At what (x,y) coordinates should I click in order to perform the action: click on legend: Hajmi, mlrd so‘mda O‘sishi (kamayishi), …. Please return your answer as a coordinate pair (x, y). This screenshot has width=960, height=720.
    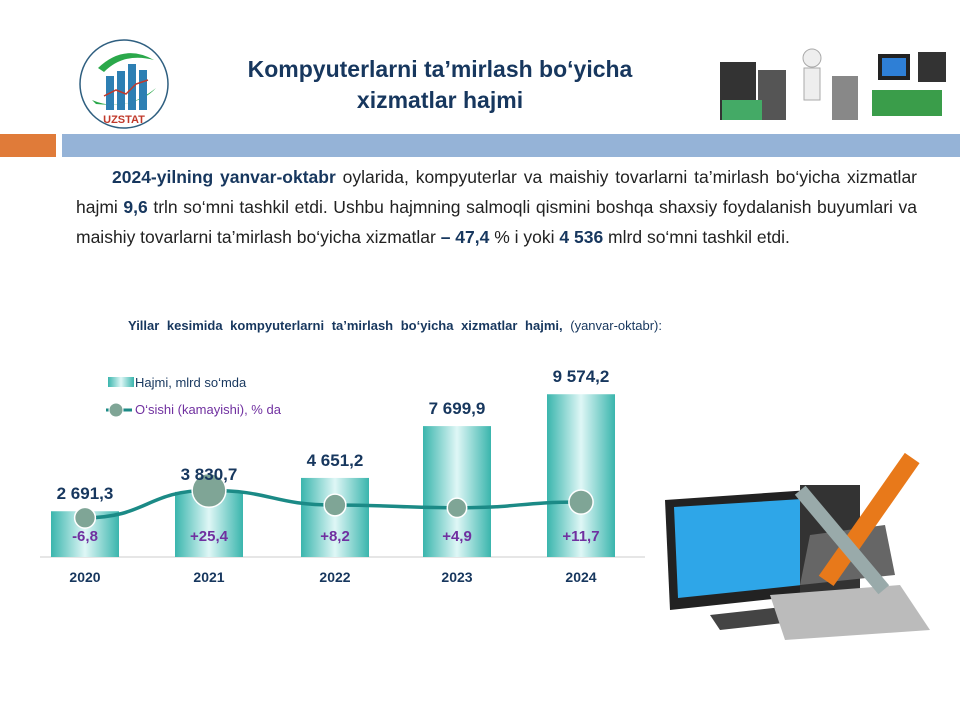
    Looking at the image, I should click on (194, 396).